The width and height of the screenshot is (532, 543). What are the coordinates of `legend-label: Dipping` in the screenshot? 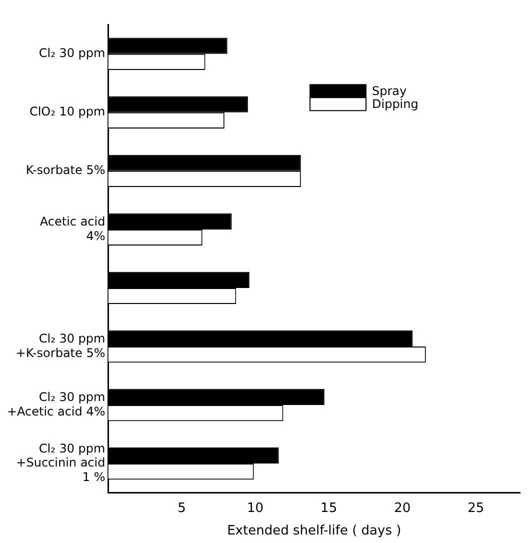 It's located at (395, 104).